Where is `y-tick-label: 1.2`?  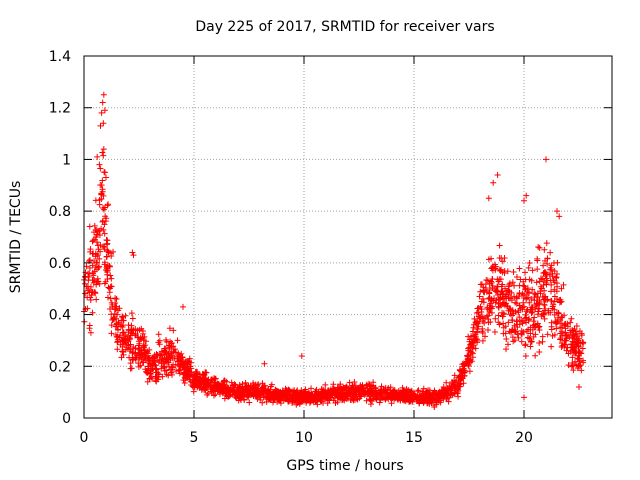 y-tick-label: 1.2 is located at coordinates (60, 109).